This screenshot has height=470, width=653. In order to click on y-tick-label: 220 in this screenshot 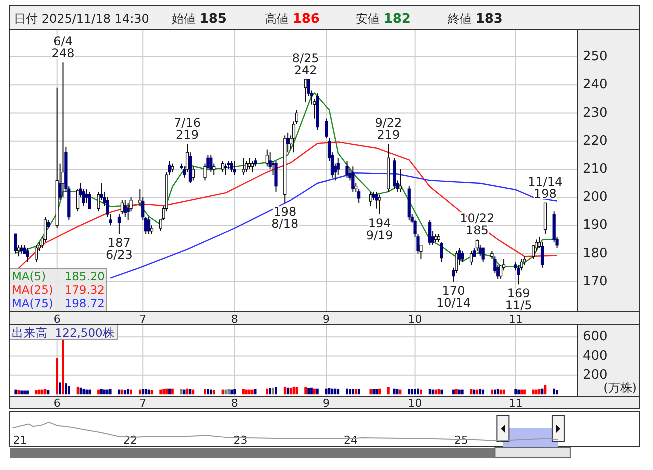, I will do `click(595, 141)`.